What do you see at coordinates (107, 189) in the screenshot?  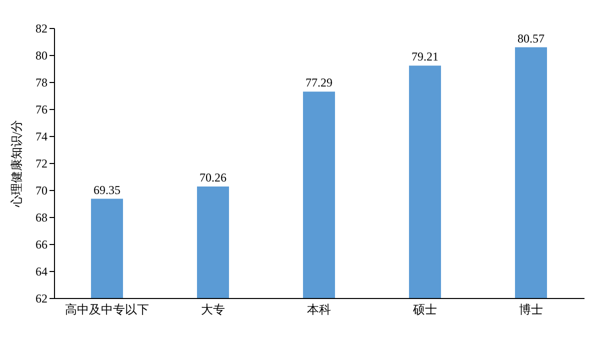 I see `data-label: 69.35` at bounding box center [107, 189].